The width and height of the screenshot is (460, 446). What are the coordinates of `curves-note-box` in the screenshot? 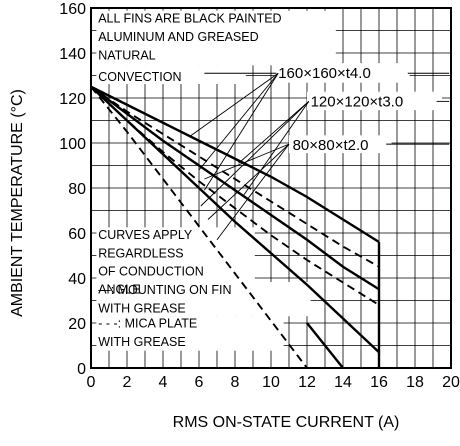 It's located at (175, 255).